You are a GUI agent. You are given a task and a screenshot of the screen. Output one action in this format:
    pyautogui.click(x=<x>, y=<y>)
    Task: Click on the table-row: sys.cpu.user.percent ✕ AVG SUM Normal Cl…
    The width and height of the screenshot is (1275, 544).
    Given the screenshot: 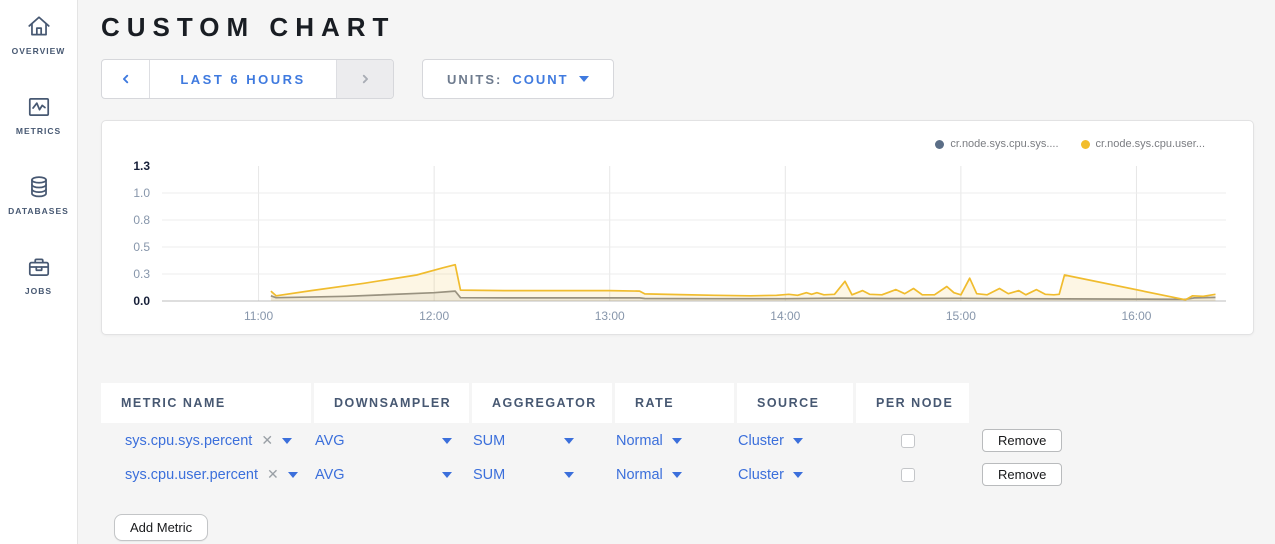 What is the action you would take?
    pyautogui.click(x=677, y=474)
    